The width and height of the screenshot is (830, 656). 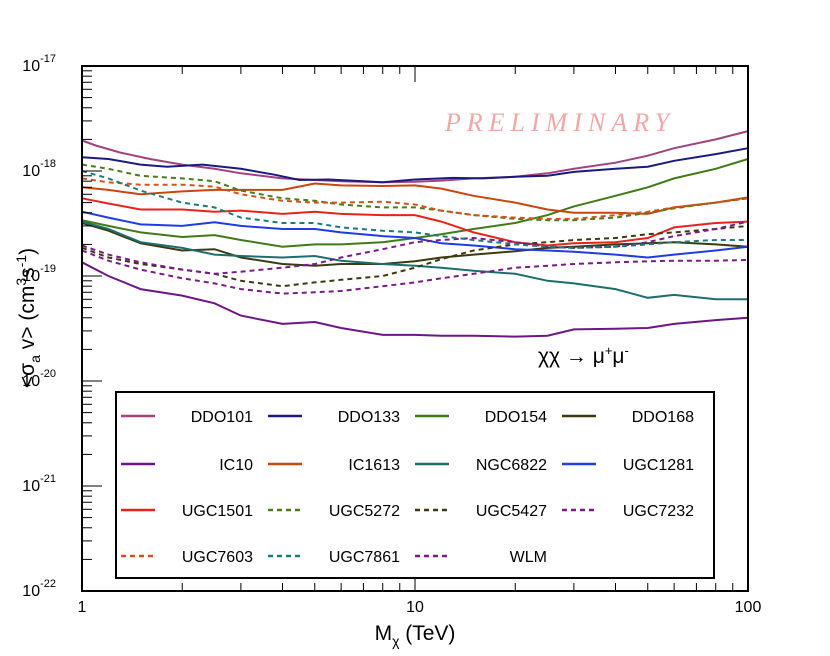 What do you see at coordinates (748, 607) in the screenshot?
I see `x-tick-label: 100` at bounding box center [748, 607].